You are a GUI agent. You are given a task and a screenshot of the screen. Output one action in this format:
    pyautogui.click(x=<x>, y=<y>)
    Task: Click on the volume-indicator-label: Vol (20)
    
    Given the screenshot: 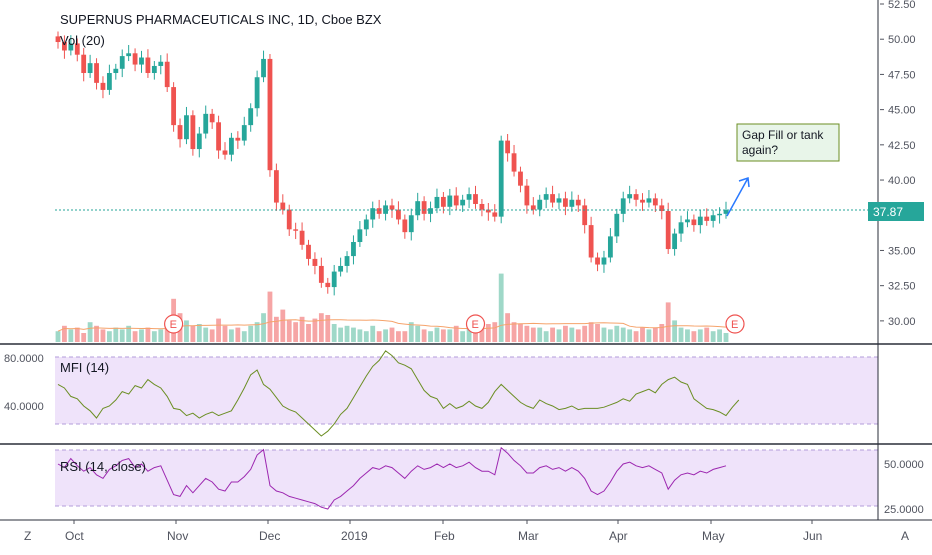 What is the action you would take?
    pyautogui.click(x=82, y=40)
    